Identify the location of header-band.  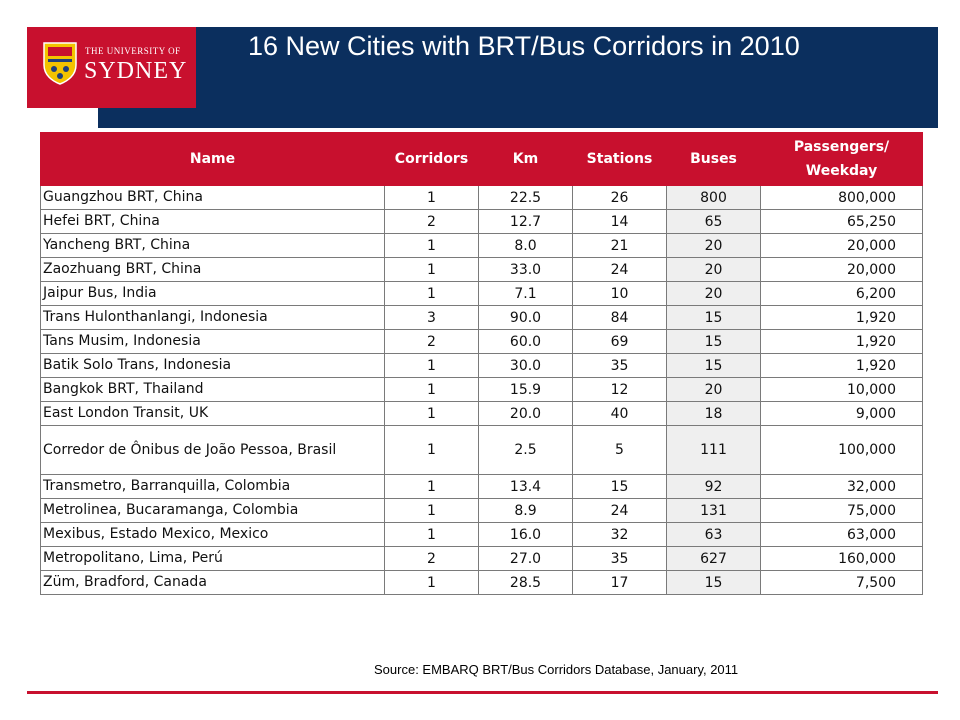
(518, 77).